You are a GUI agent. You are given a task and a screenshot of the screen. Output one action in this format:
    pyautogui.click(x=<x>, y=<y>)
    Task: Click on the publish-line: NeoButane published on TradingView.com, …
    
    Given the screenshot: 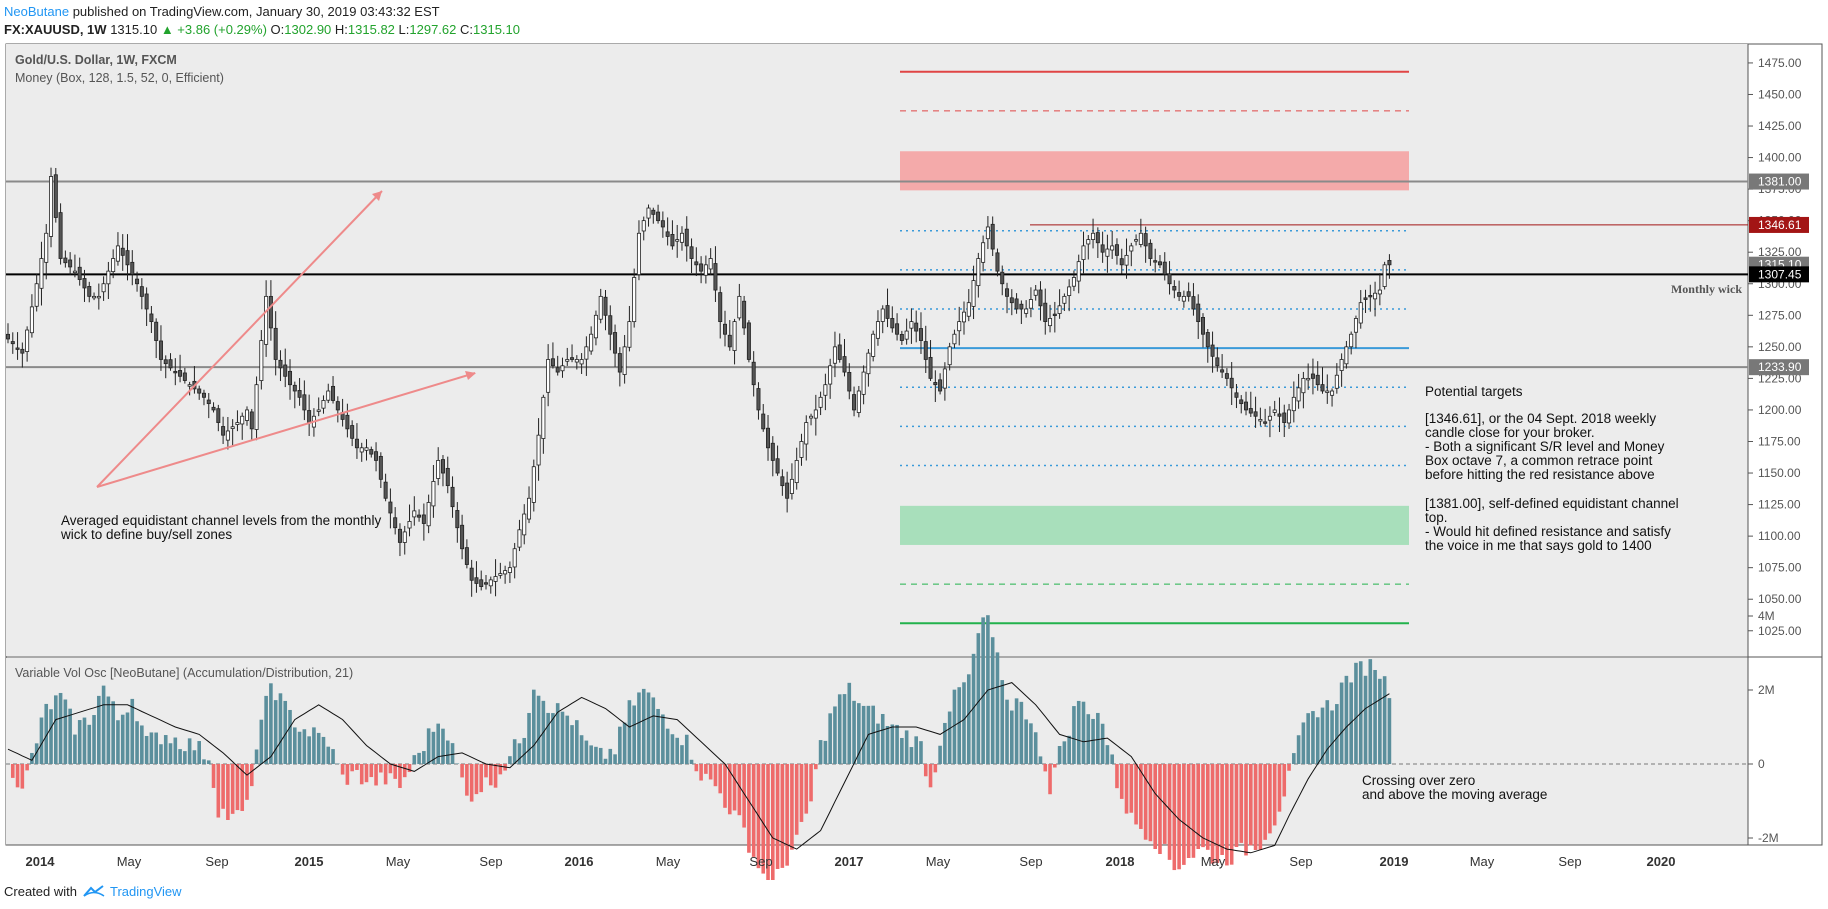 What is the action you would take?
    pyautogui.click(x=262, y=12)
    